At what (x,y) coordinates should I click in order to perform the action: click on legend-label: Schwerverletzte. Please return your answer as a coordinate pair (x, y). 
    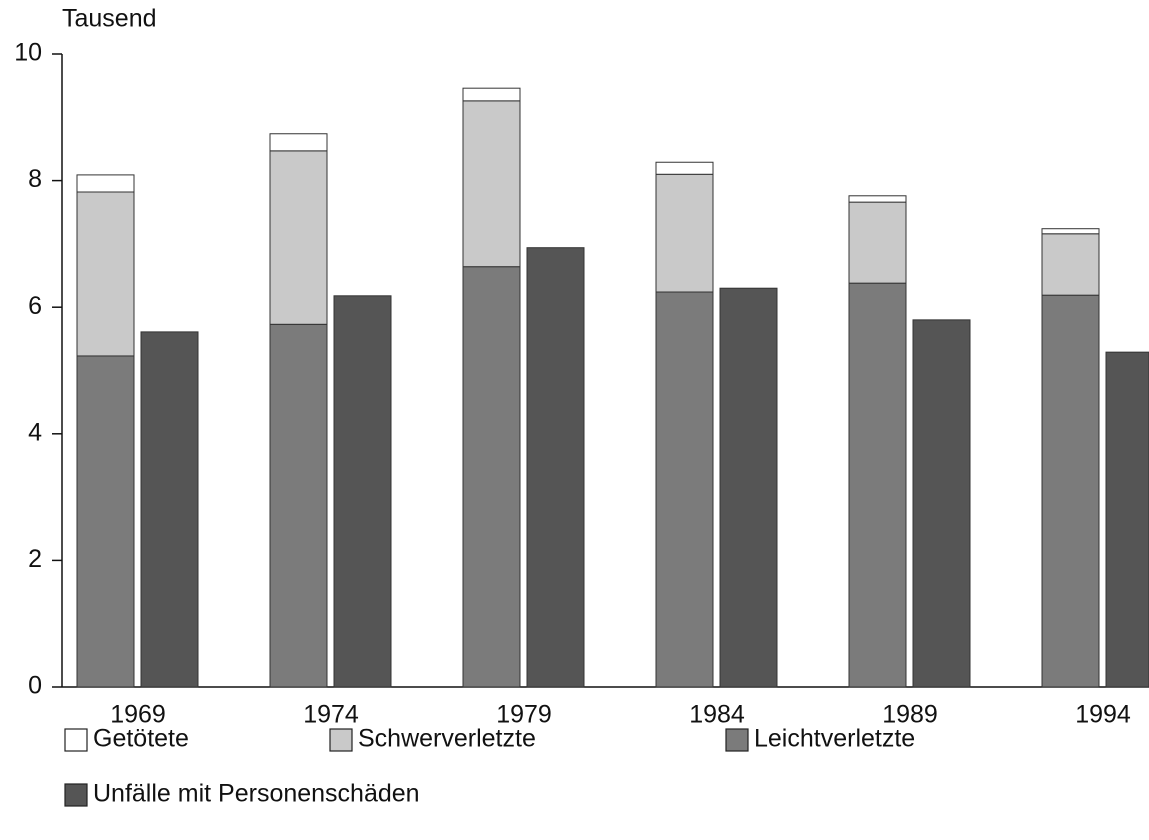
    Looking at the image, I should click on (447, 739).